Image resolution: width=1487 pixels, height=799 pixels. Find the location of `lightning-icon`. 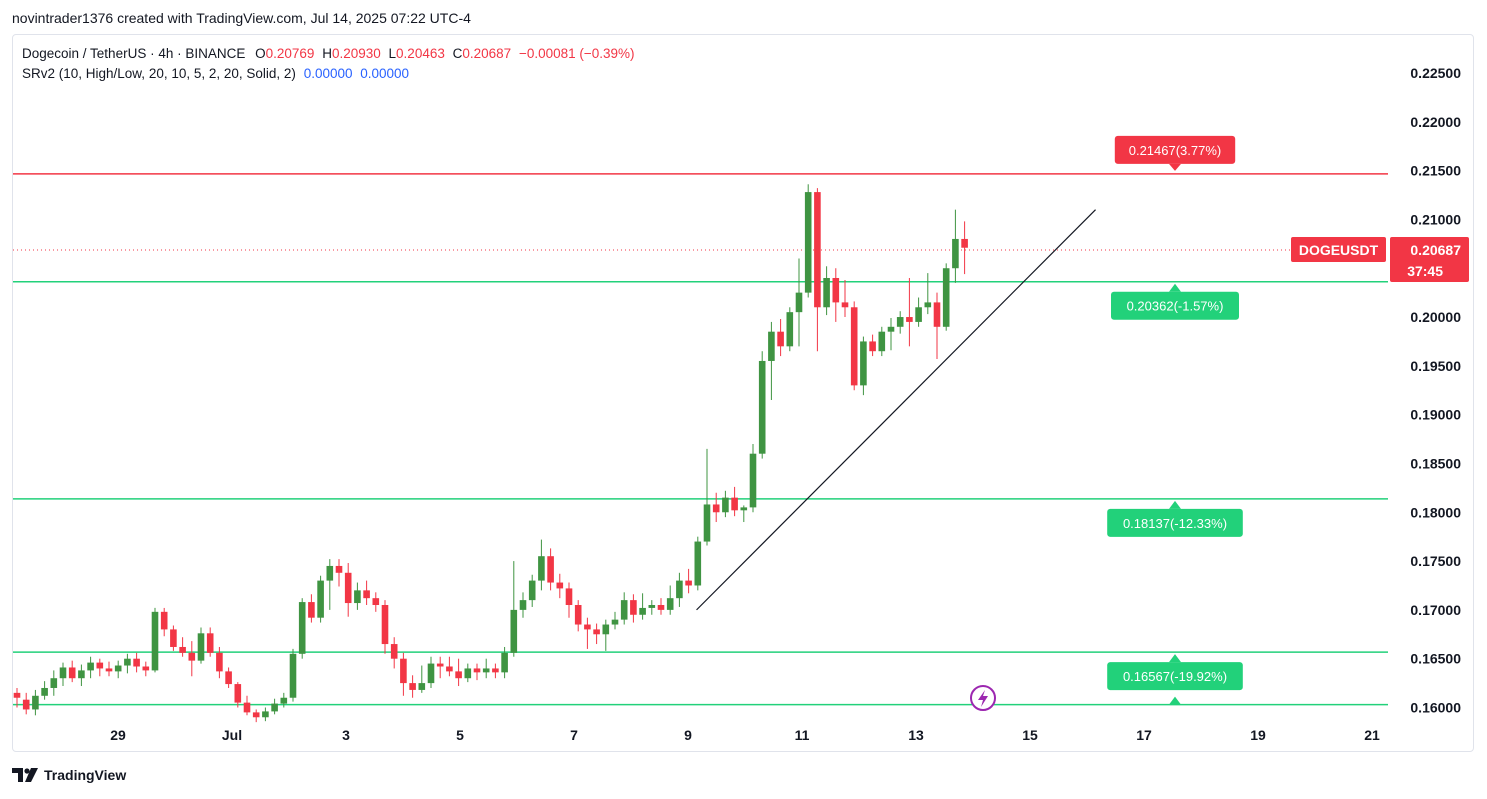

lightning-icon is located at coordinates (983, 698).